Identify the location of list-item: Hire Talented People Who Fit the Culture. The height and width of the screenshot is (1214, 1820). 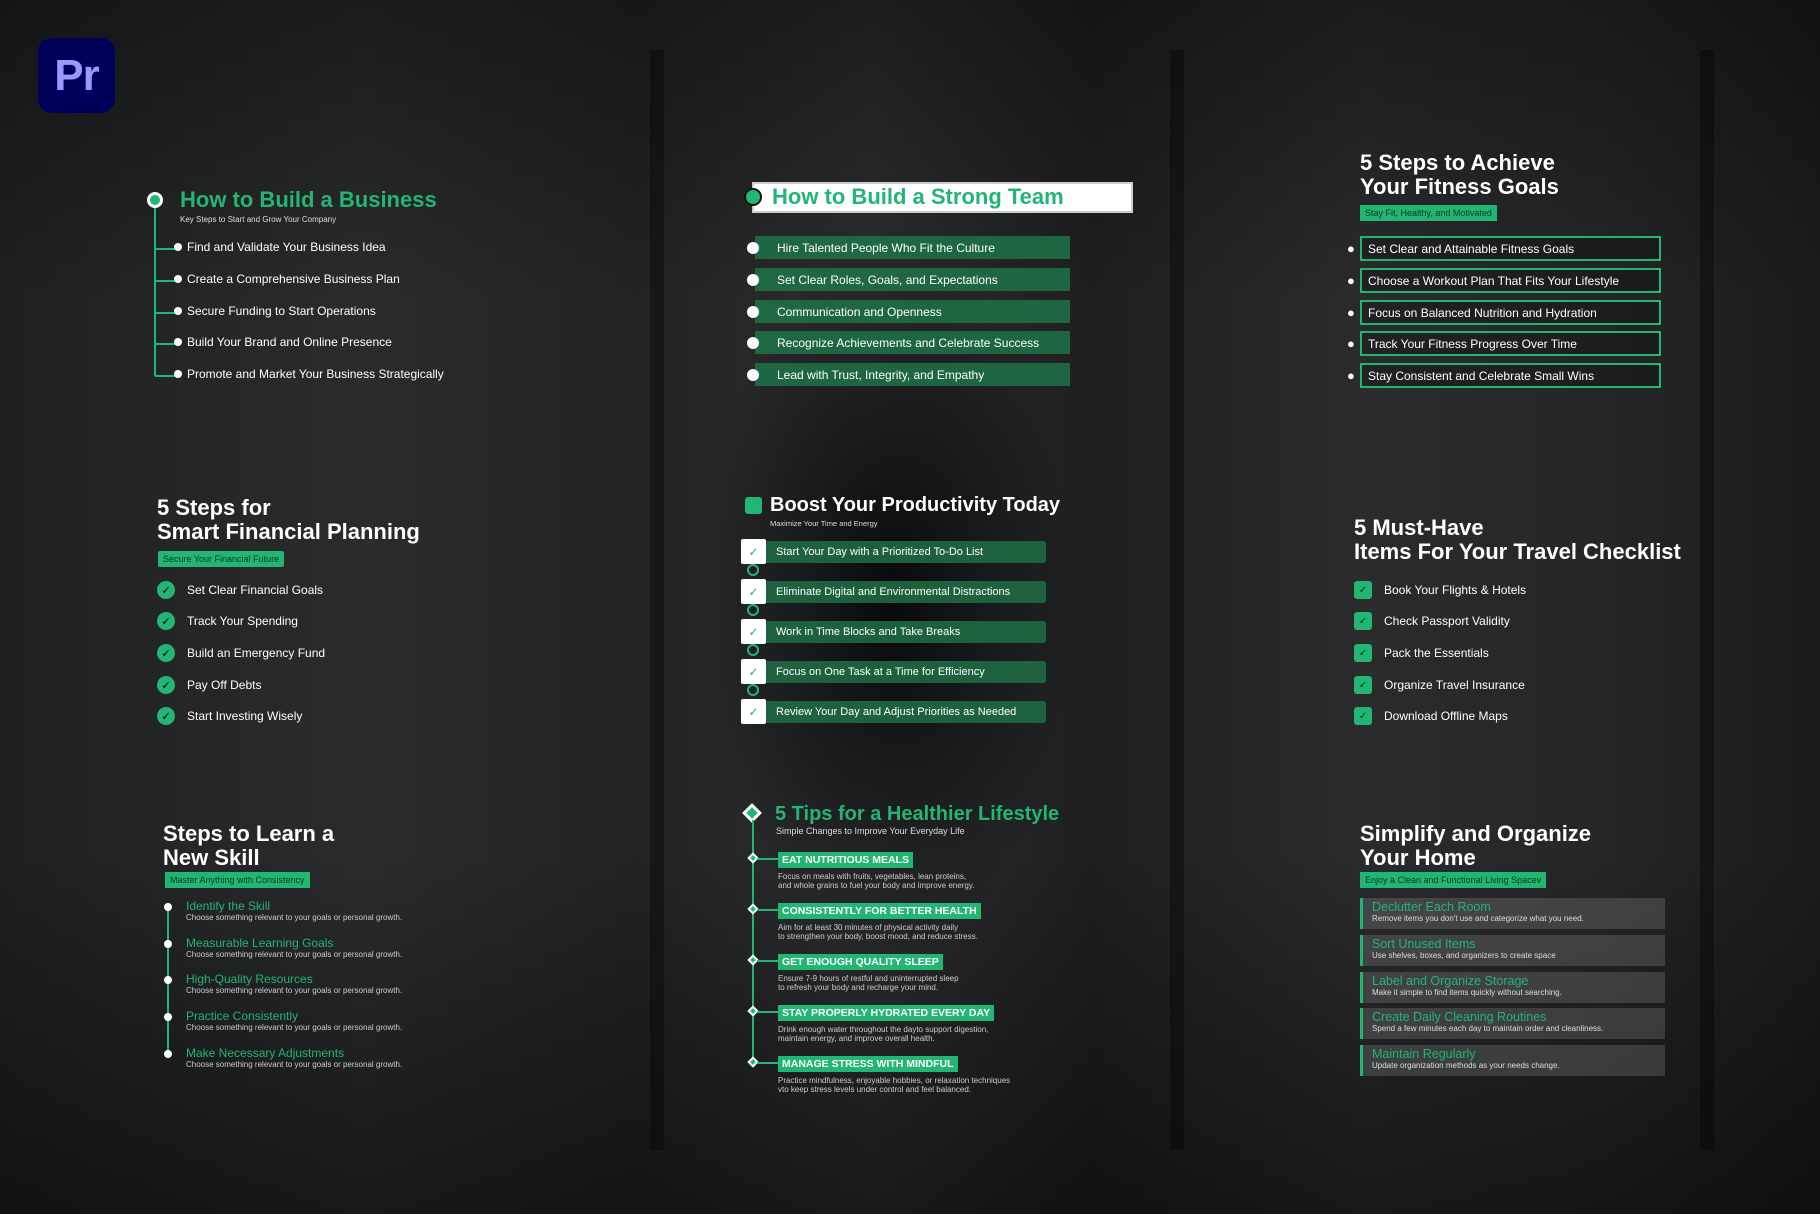
(908, 247).